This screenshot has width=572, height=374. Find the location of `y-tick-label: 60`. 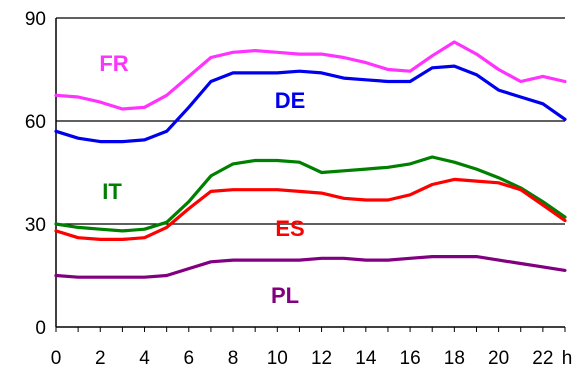

y-tick-label: 60 is located at coordinates (35, 122).